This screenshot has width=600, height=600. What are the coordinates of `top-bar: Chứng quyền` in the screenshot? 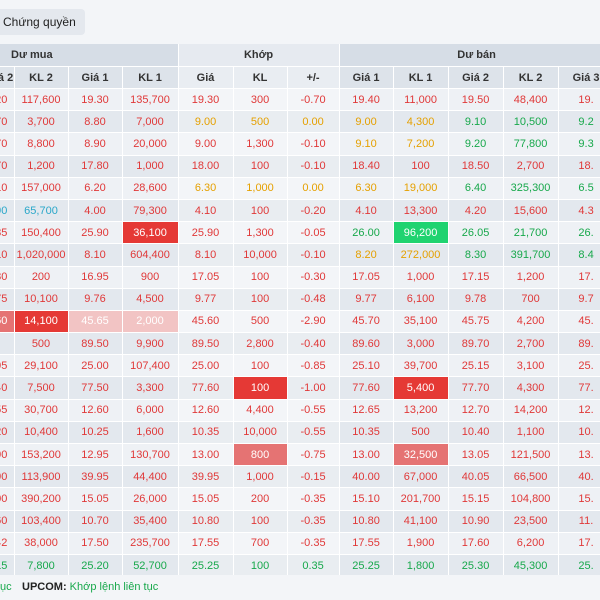 It's located at (300, 22).